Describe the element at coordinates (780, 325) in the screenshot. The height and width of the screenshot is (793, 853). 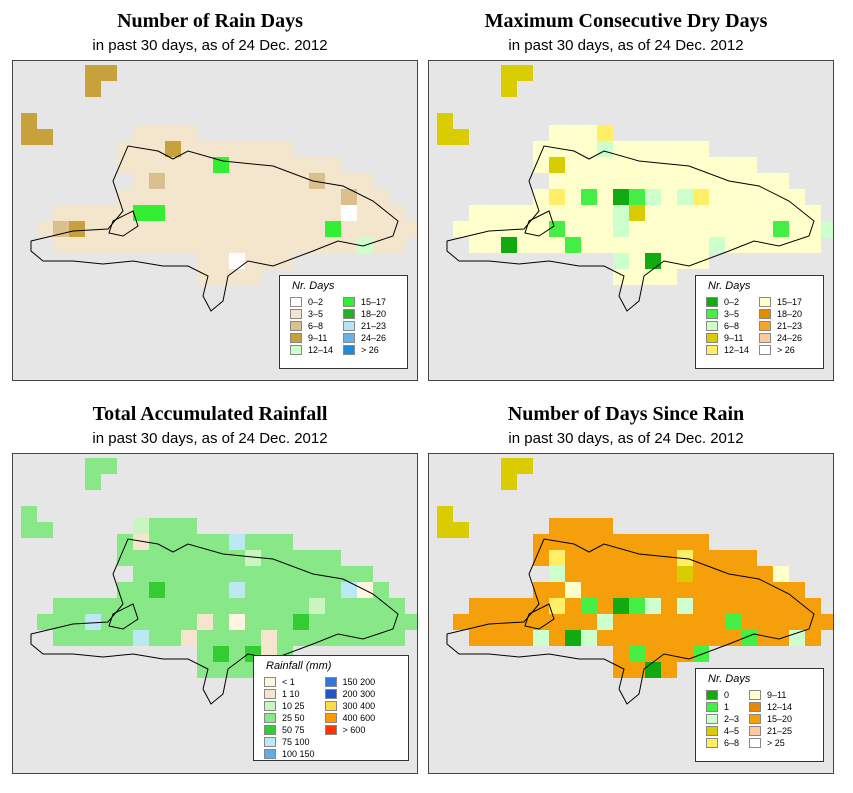
I see `legend-item: 21–23` at that location.